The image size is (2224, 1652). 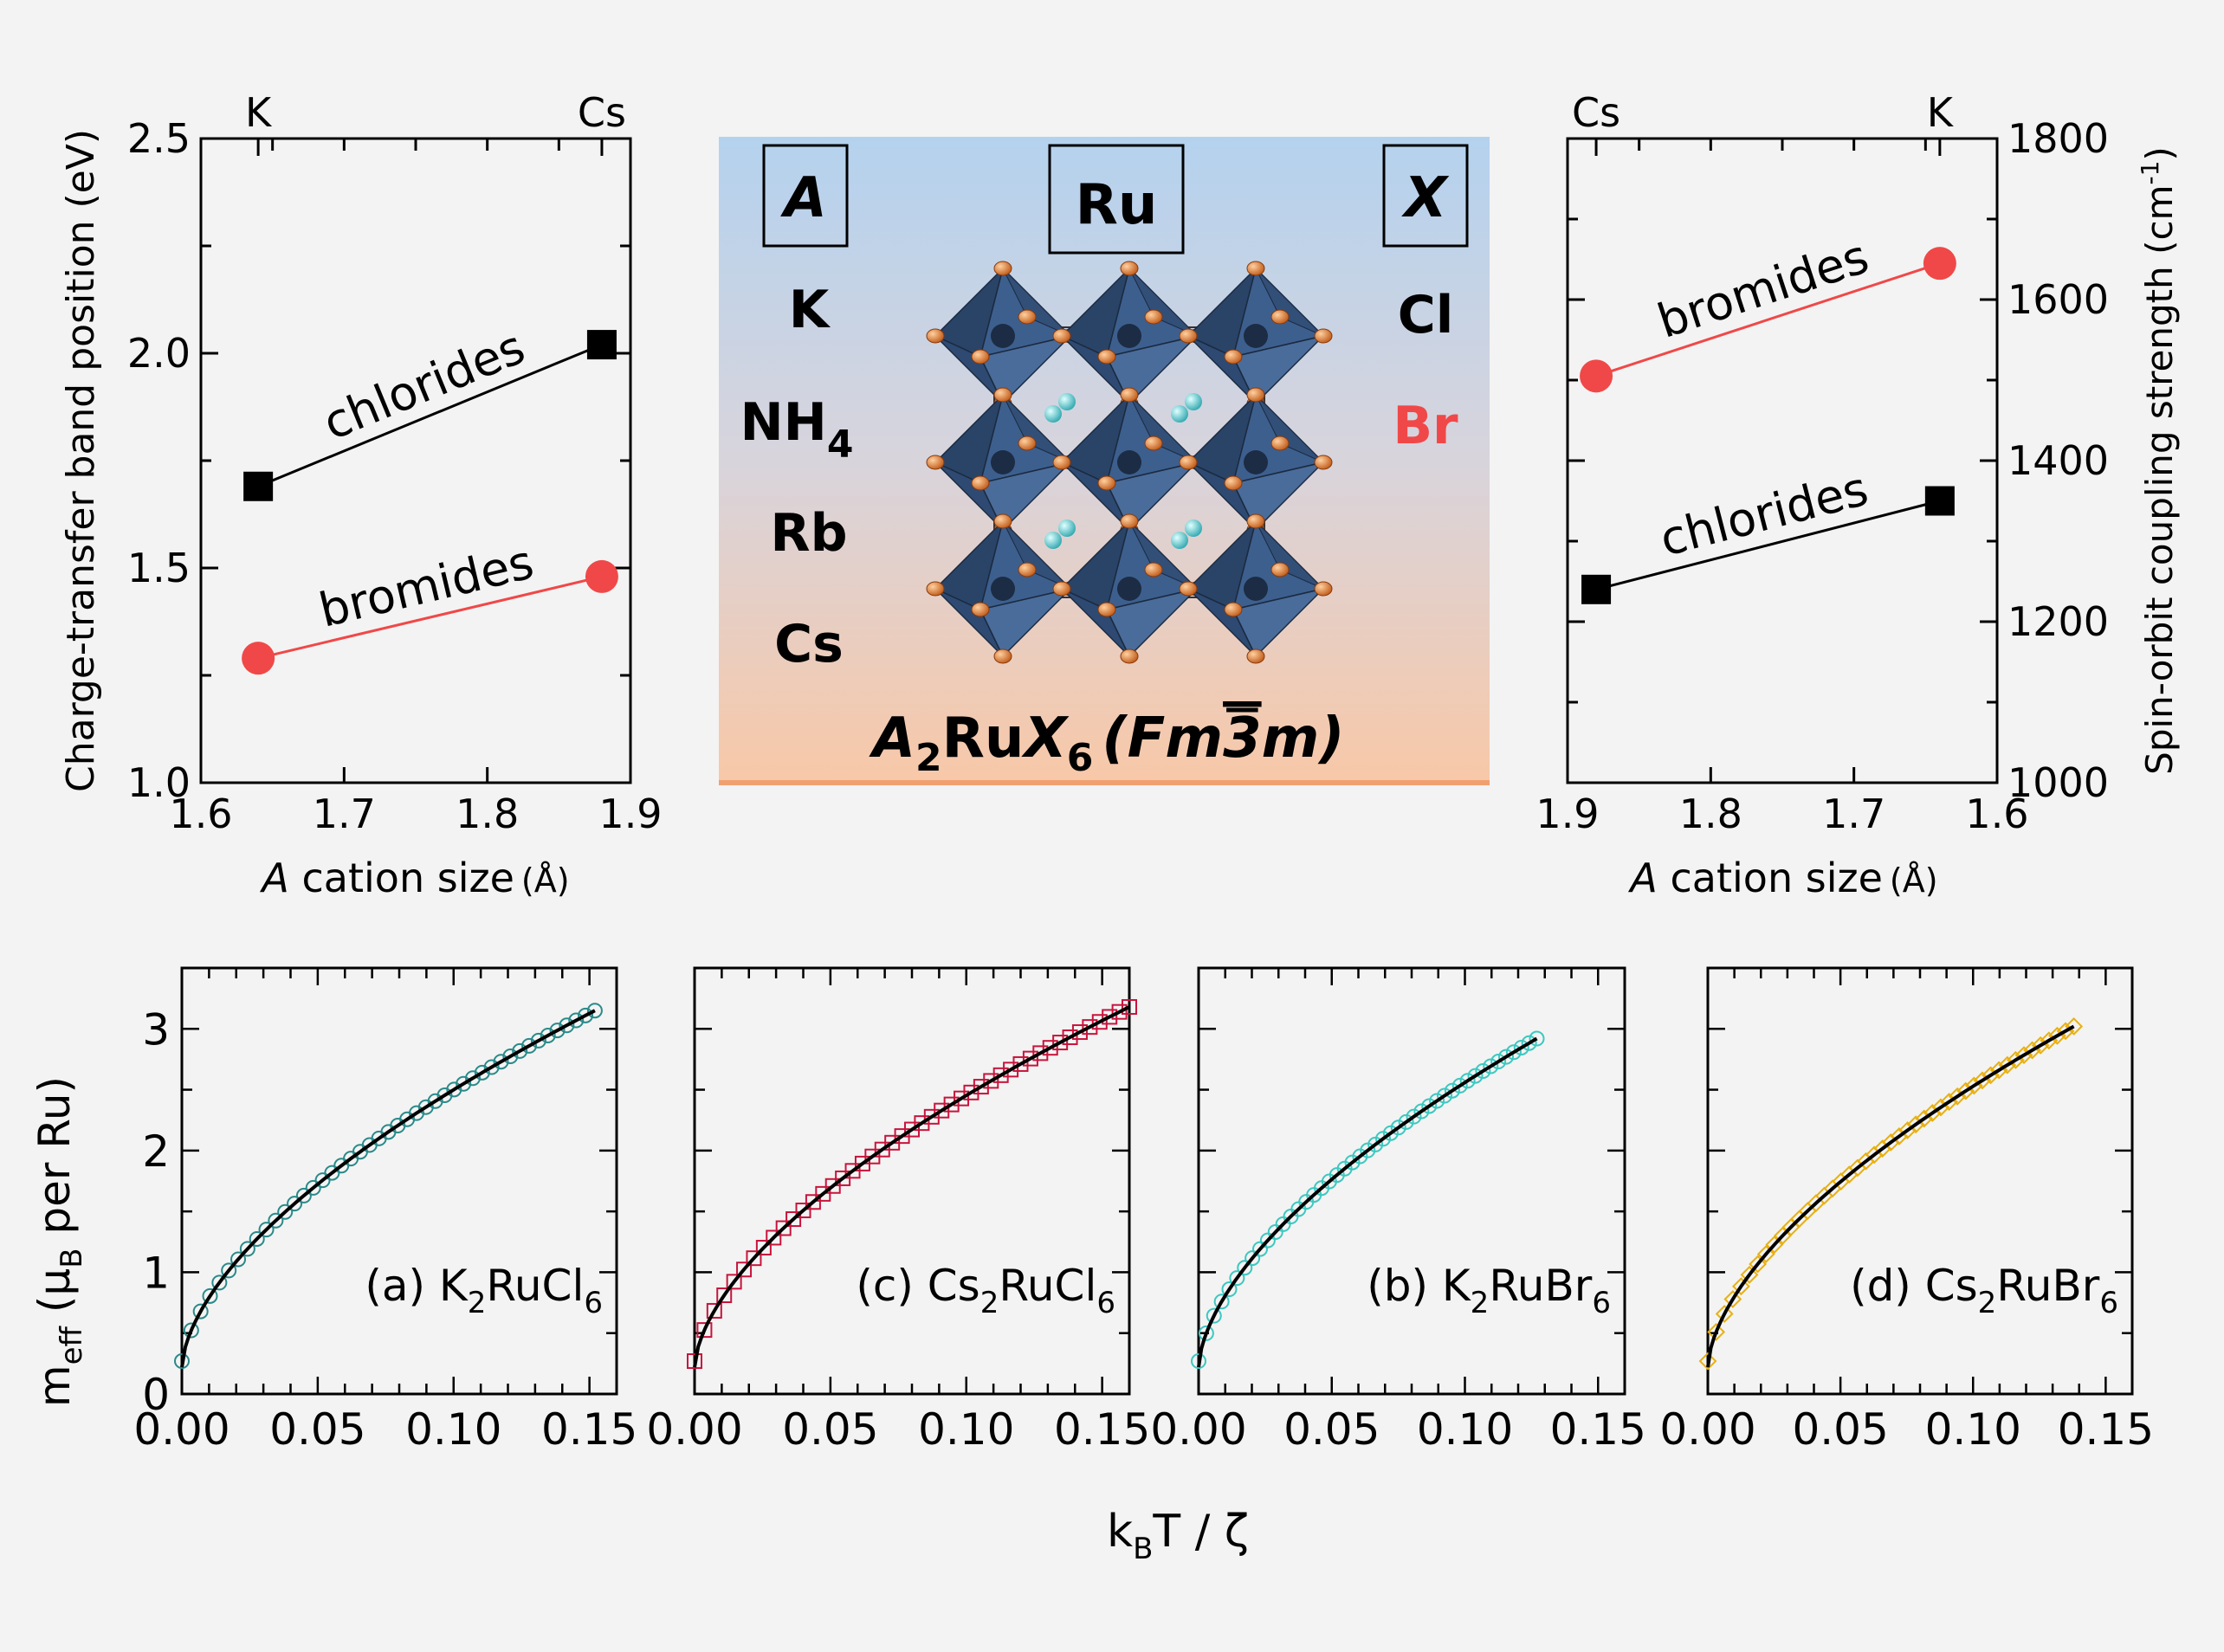 I want to click on charge-transfer-y-axis-label: Charge-transfer band position (eV), so click(x=81, y=461).